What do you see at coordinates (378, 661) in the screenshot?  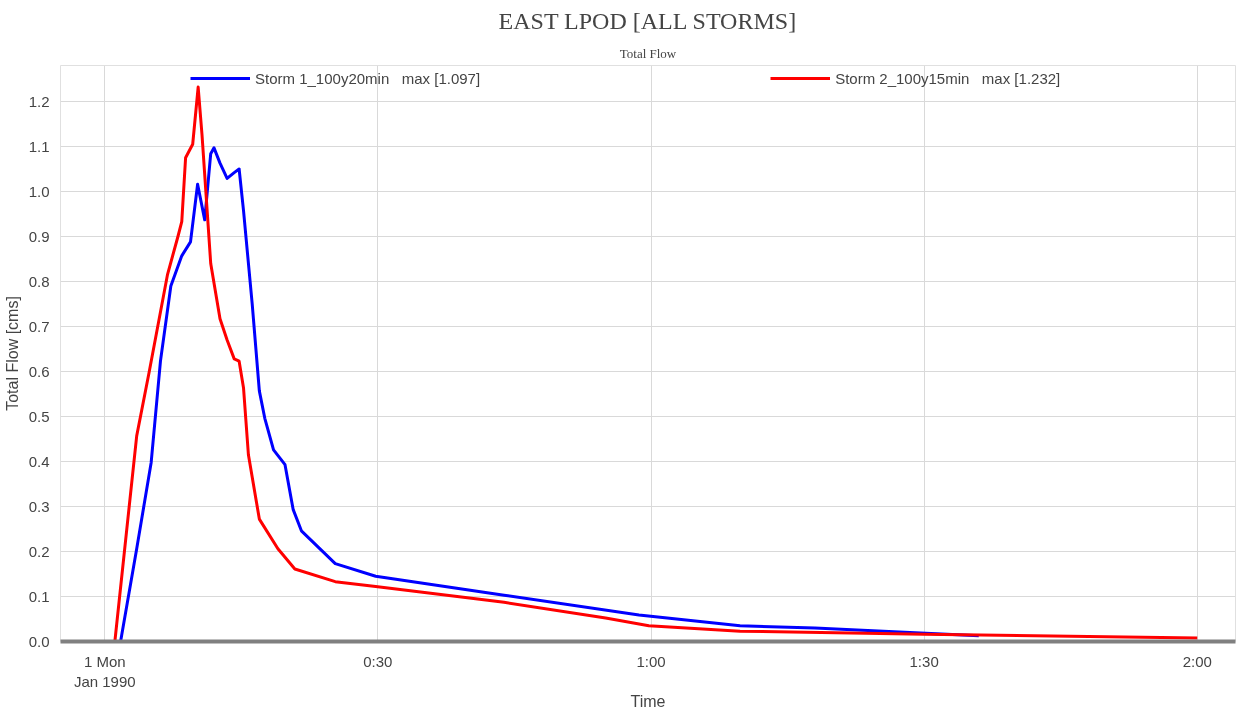 I see `x-tick-label: 0:30` at bounding box center [378, 661].